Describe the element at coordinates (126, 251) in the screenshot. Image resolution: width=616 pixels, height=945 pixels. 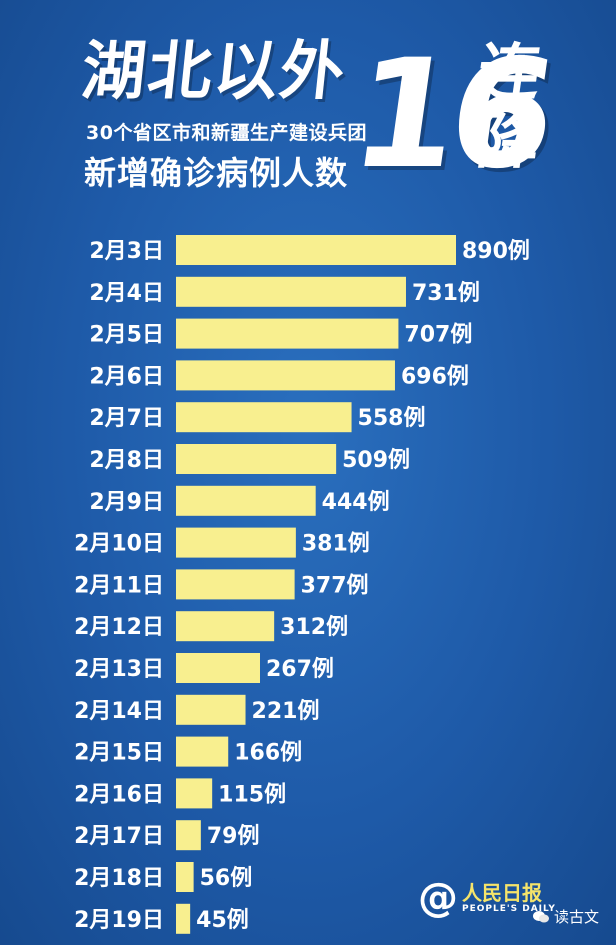
I see `category-label: 2月3日` at that location.